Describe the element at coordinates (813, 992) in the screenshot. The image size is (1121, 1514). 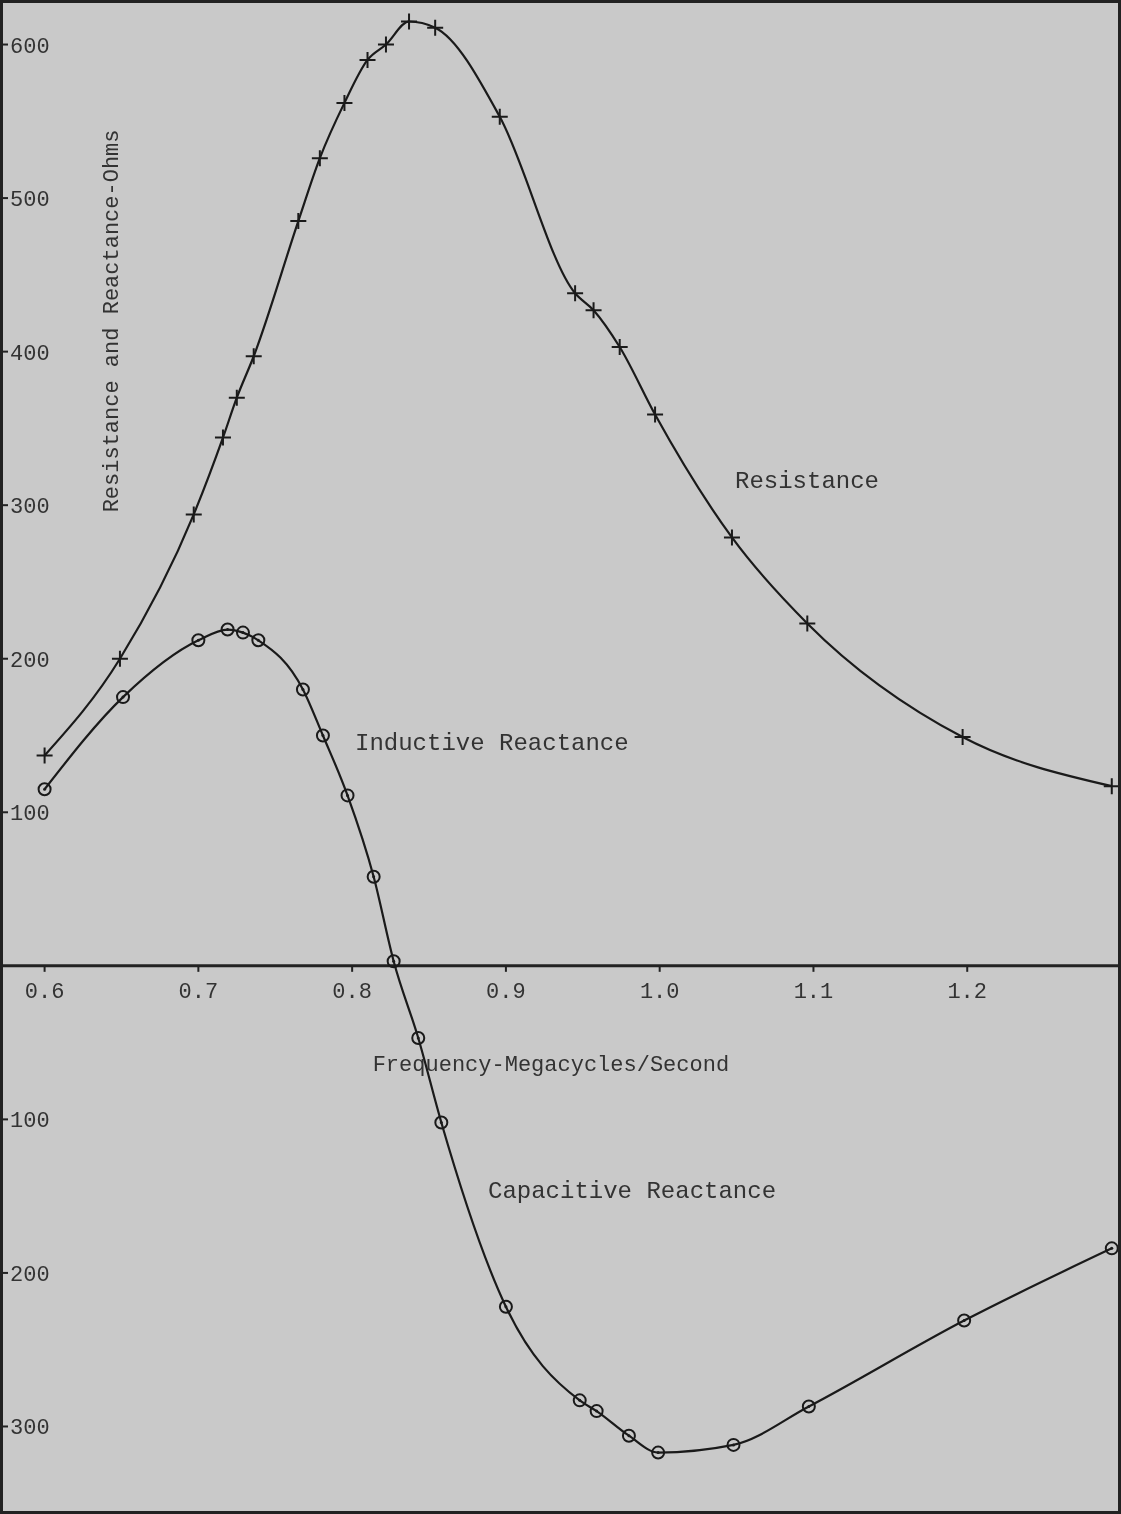
I see `x-tick-label: 1.1` at that location.